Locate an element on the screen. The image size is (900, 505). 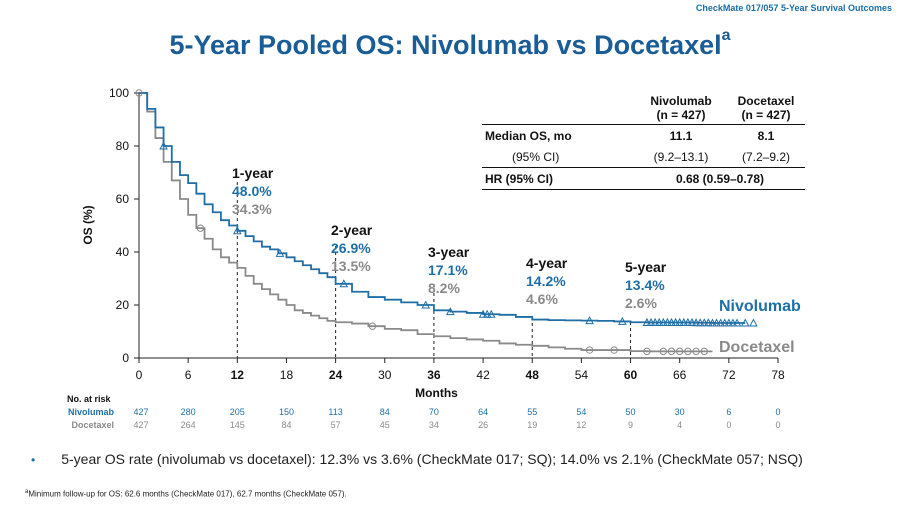
milestone-docetaxel-value: 2.6% is located at coordinates (641, 303).